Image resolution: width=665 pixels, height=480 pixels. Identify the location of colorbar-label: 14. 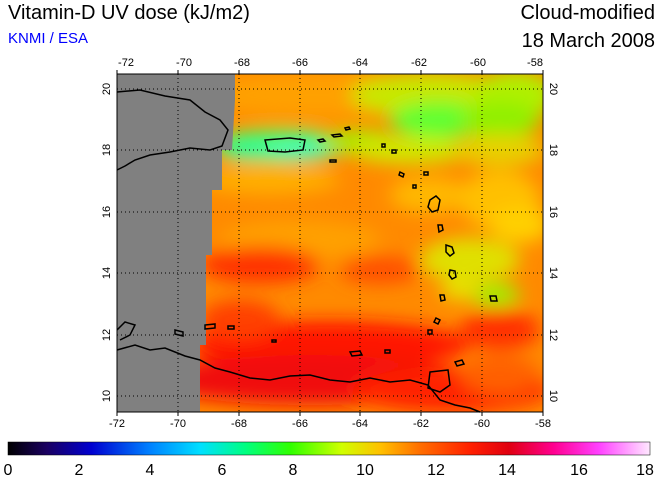
(507, 470).